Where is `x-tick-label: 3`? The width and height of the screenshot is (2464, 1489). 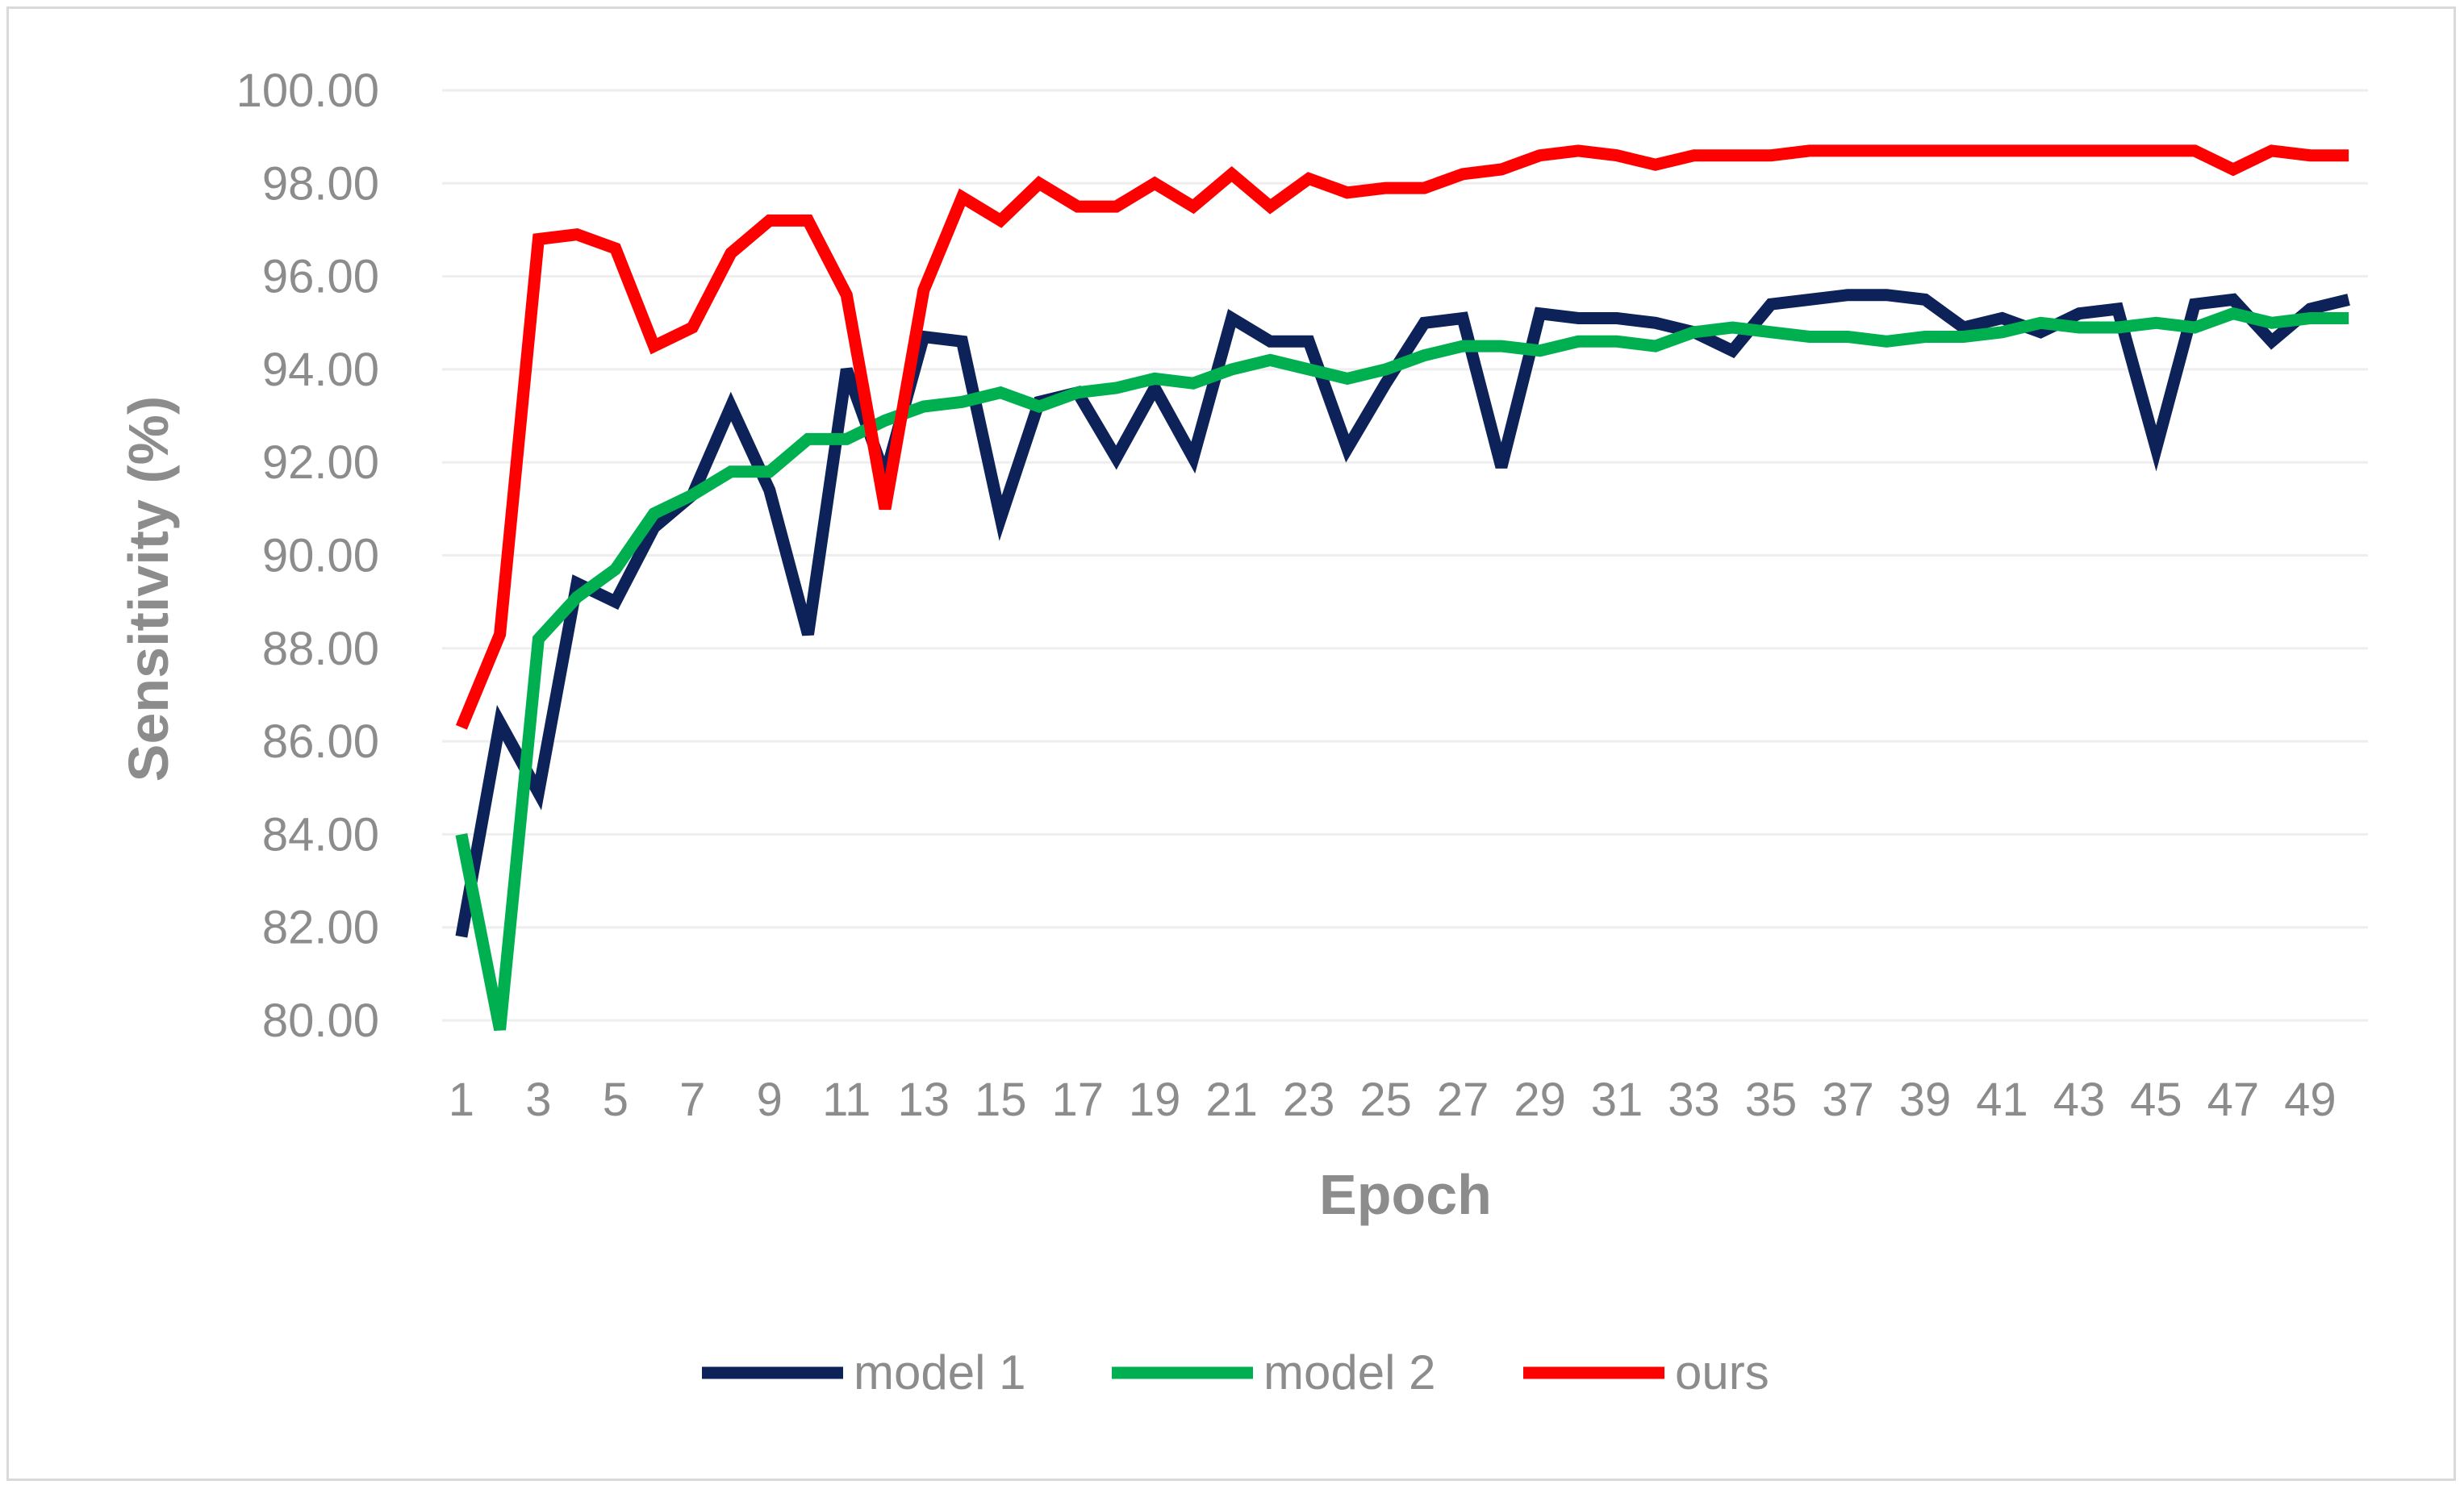
x-tick-label: 3 is located at coordinates (538, 1100).